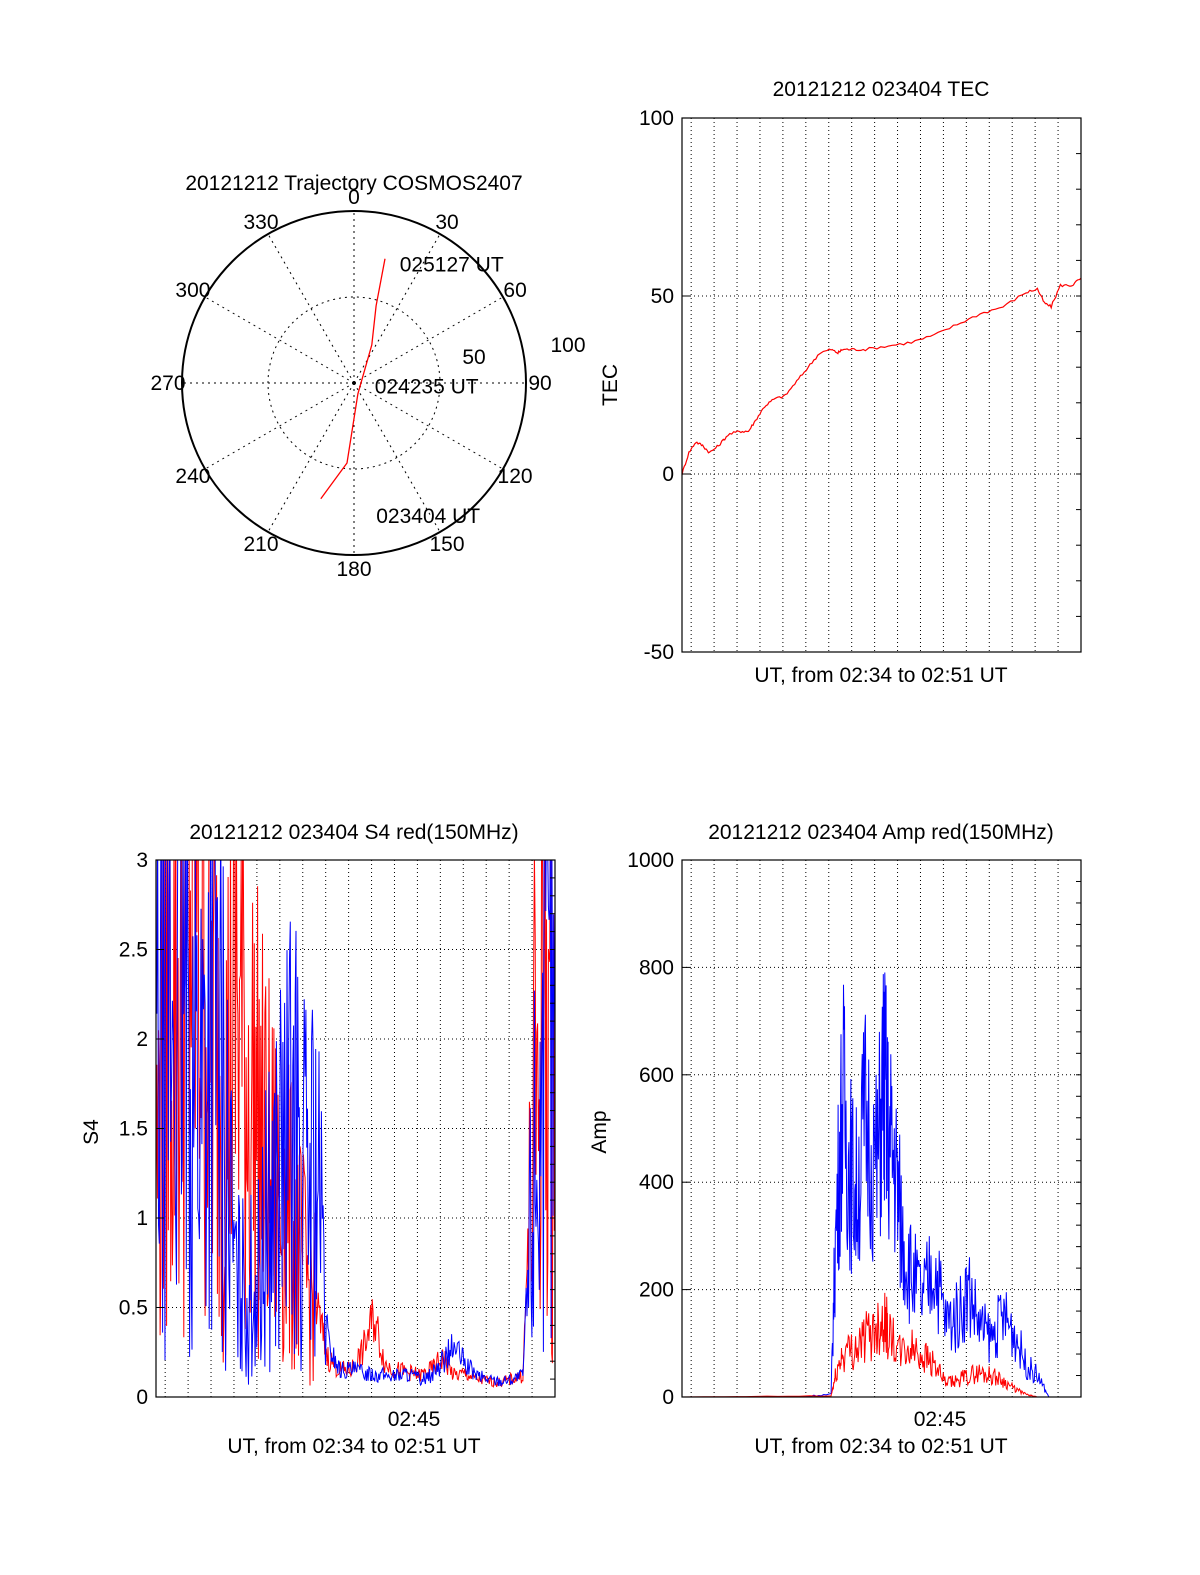  I want to click on polar-outer-ring, so click(354, 383).